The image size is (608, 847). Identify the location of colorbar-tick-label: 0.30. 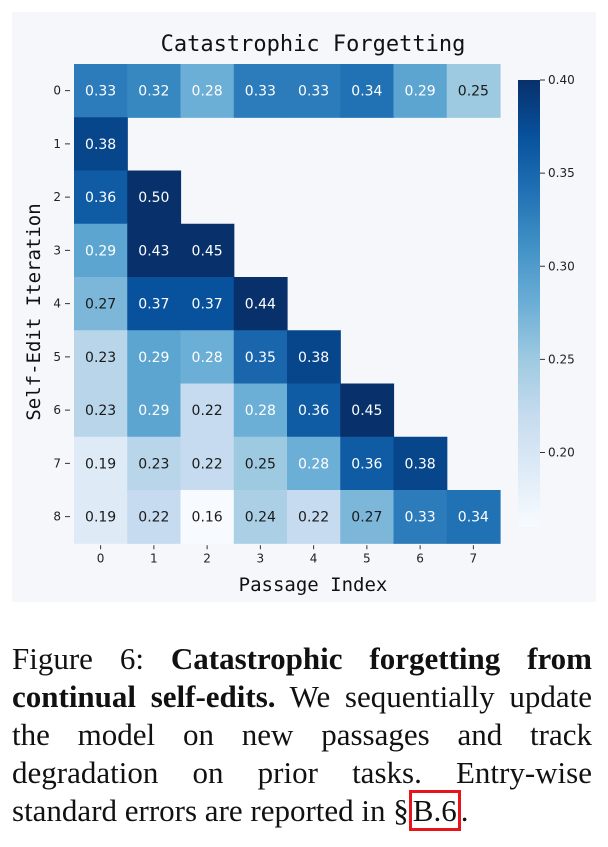
(561, 266).